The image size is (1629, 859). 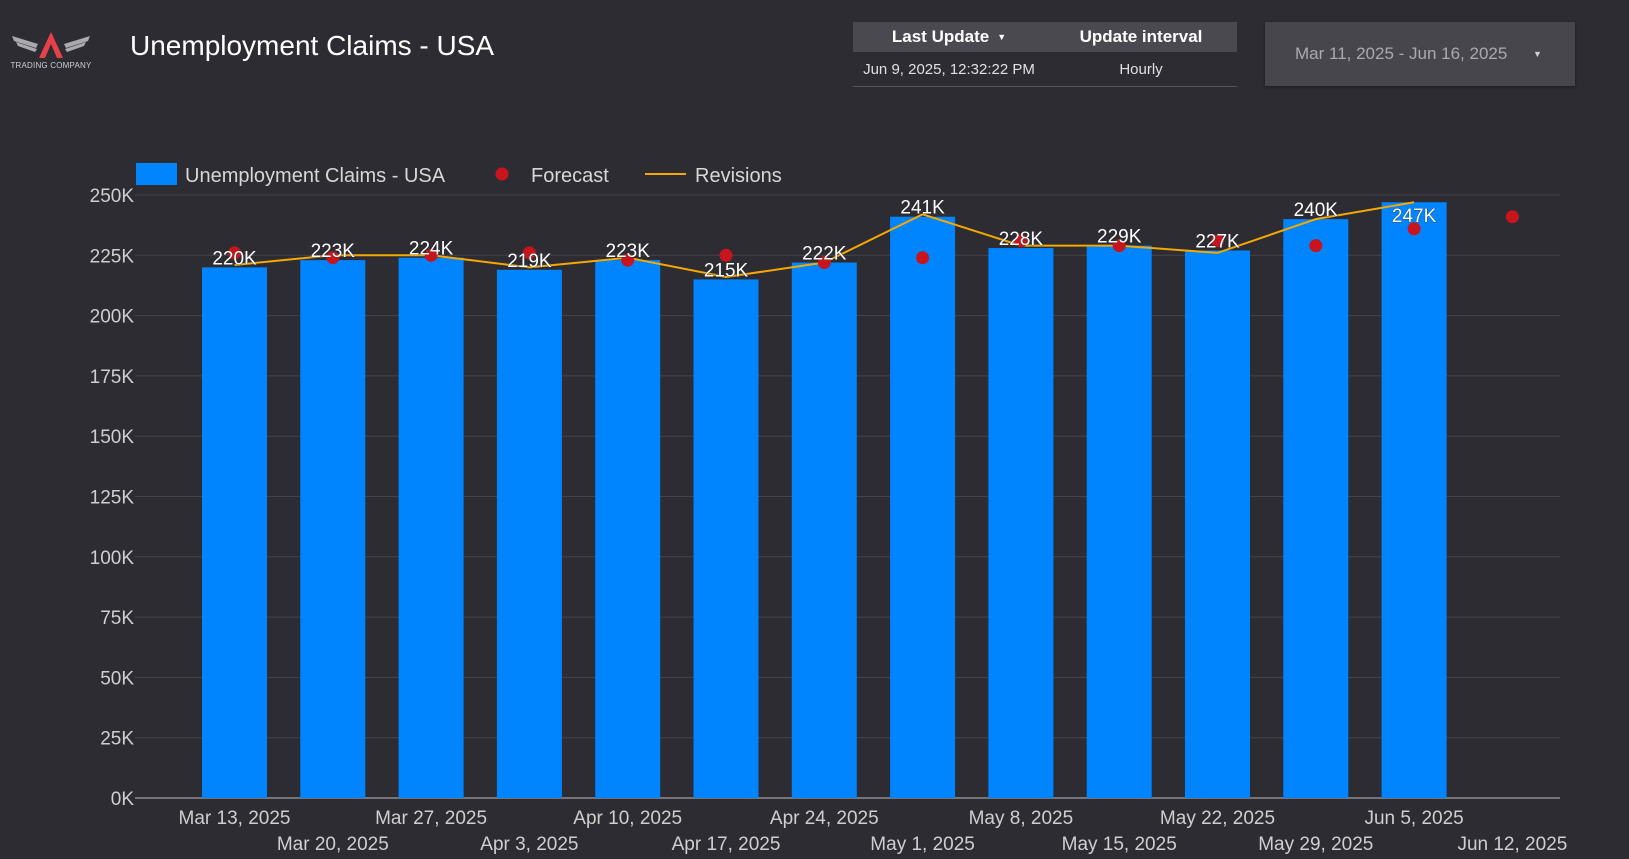 I want to click on bar-data-label: 229K, so click(x=1119, y=237).